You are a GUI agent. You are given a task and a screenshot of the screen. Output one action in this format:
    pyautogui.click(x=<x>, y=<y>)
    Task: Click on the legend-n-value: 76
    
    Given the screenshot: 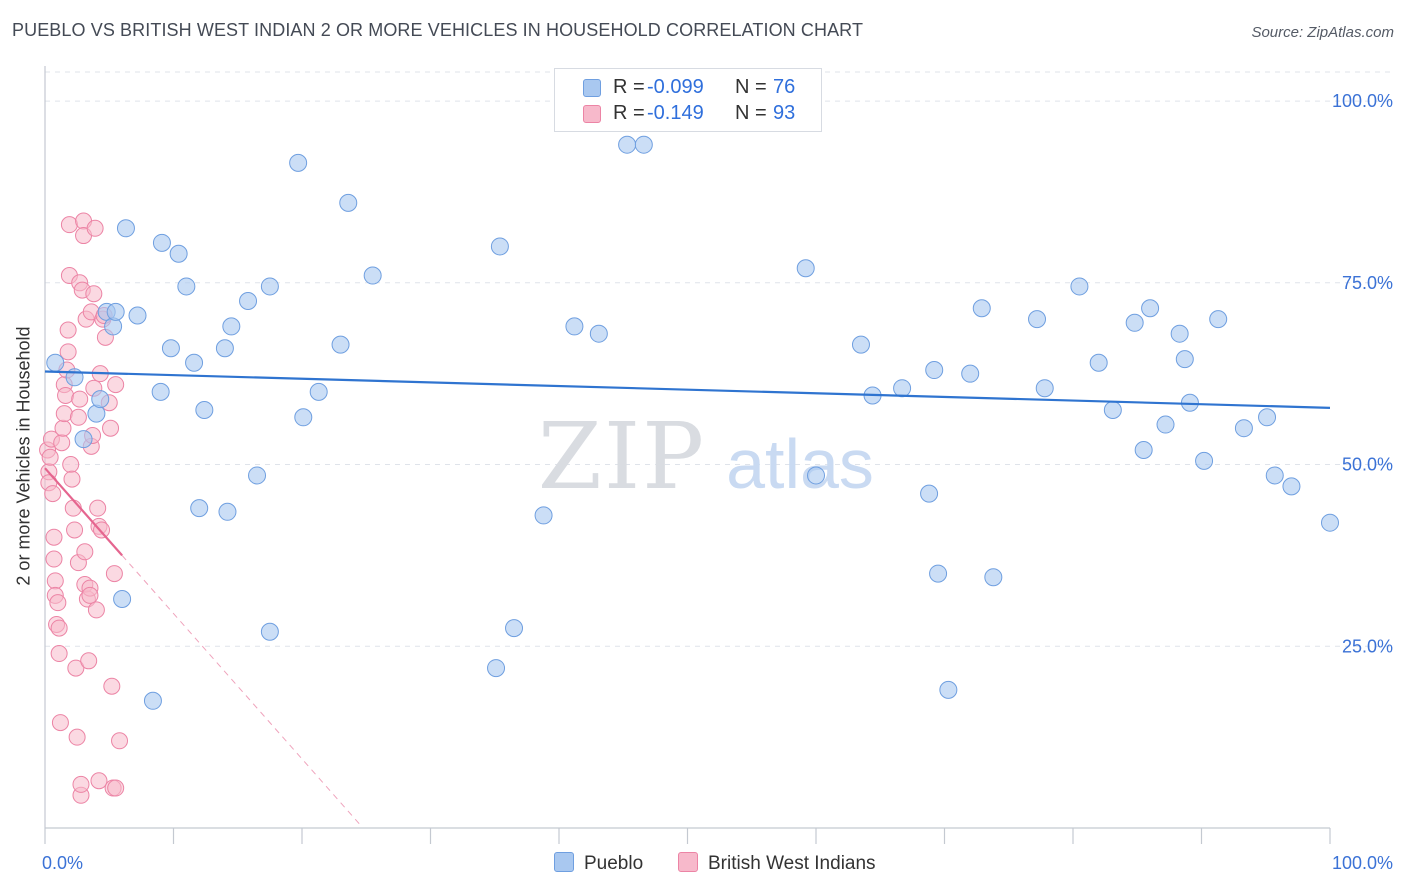 What is the action you would take?
    pyautogui.click(x=784, y=87)
    